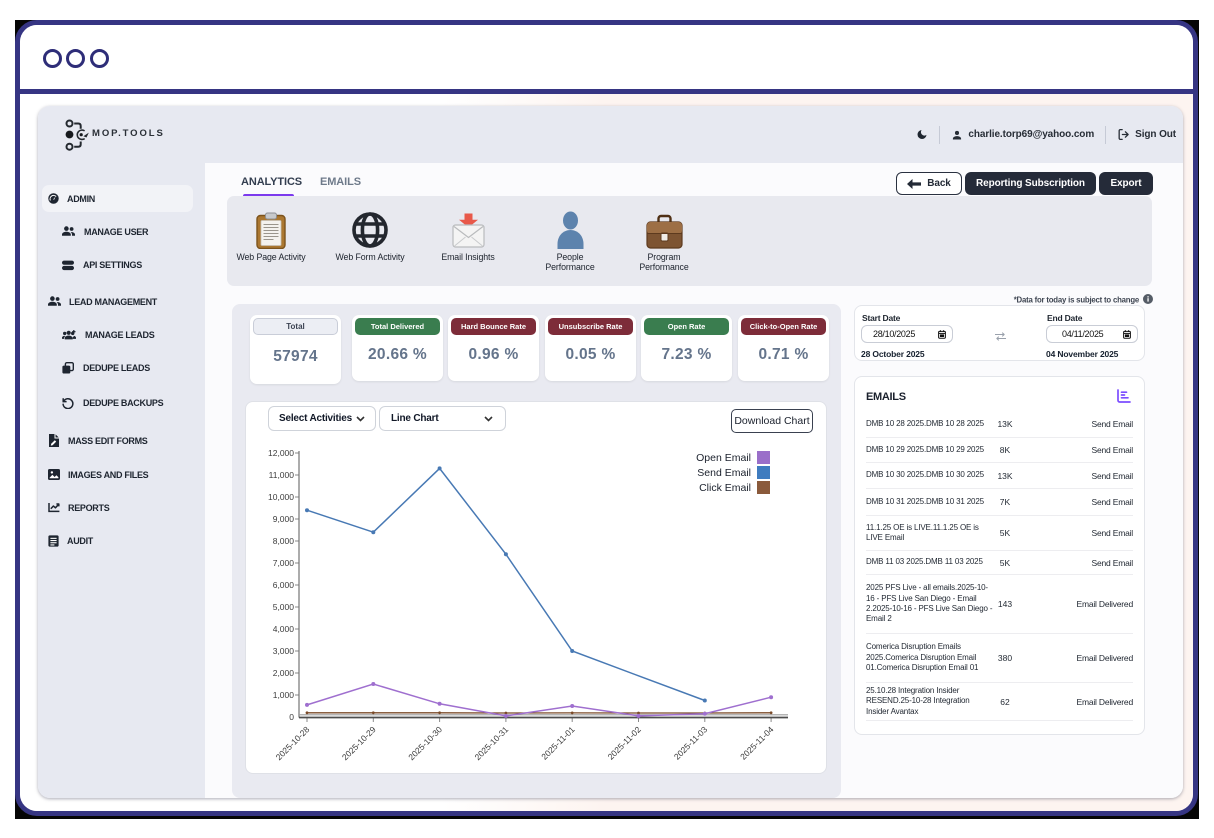 Image resolution: width=1214 pixels, height=838 pixels. Describe the element at coordinates (491, 743) in the screenshot. I see `svg-text: 2025-10-31` at that location.